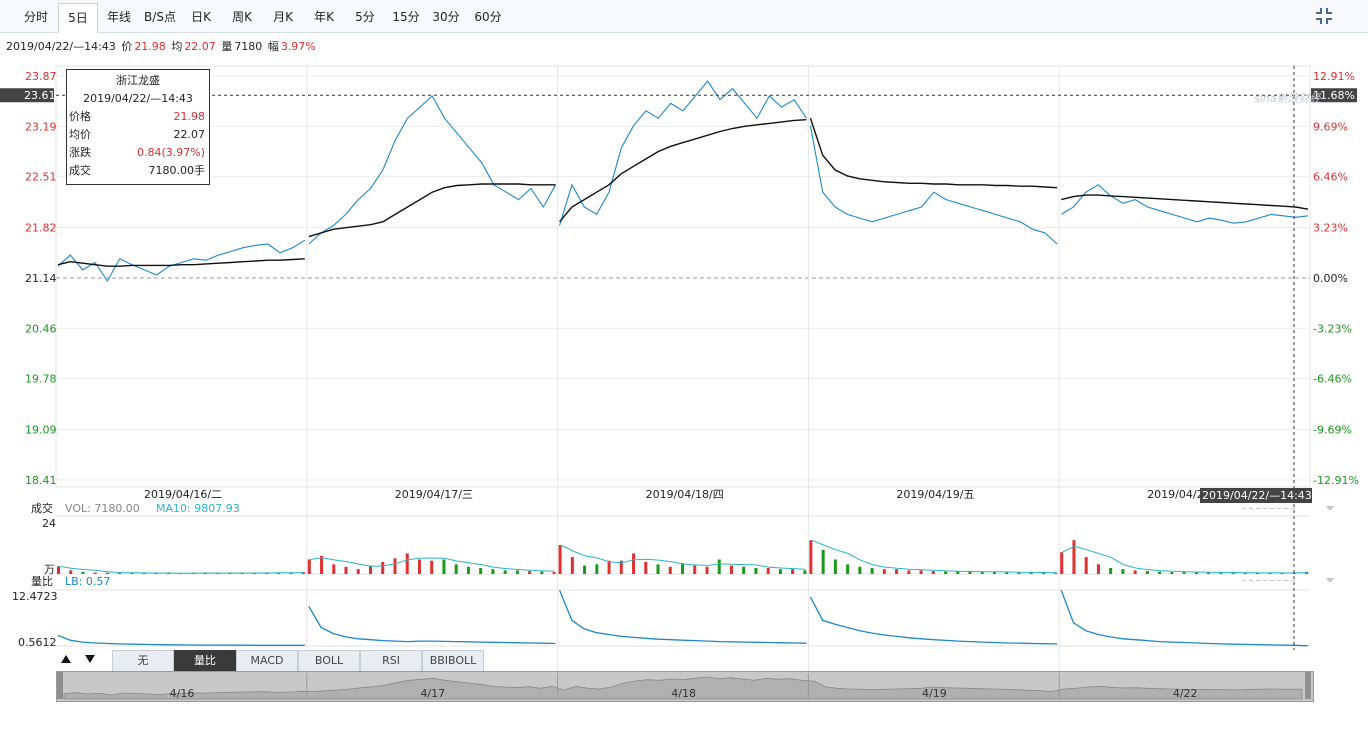 The width and height of the screenshot is (1368, 730). What do you see at coordinates (329, 661) in the screenshot?
I see `indicator-tab-boll: BOLL` at bounding box center [329, 661].